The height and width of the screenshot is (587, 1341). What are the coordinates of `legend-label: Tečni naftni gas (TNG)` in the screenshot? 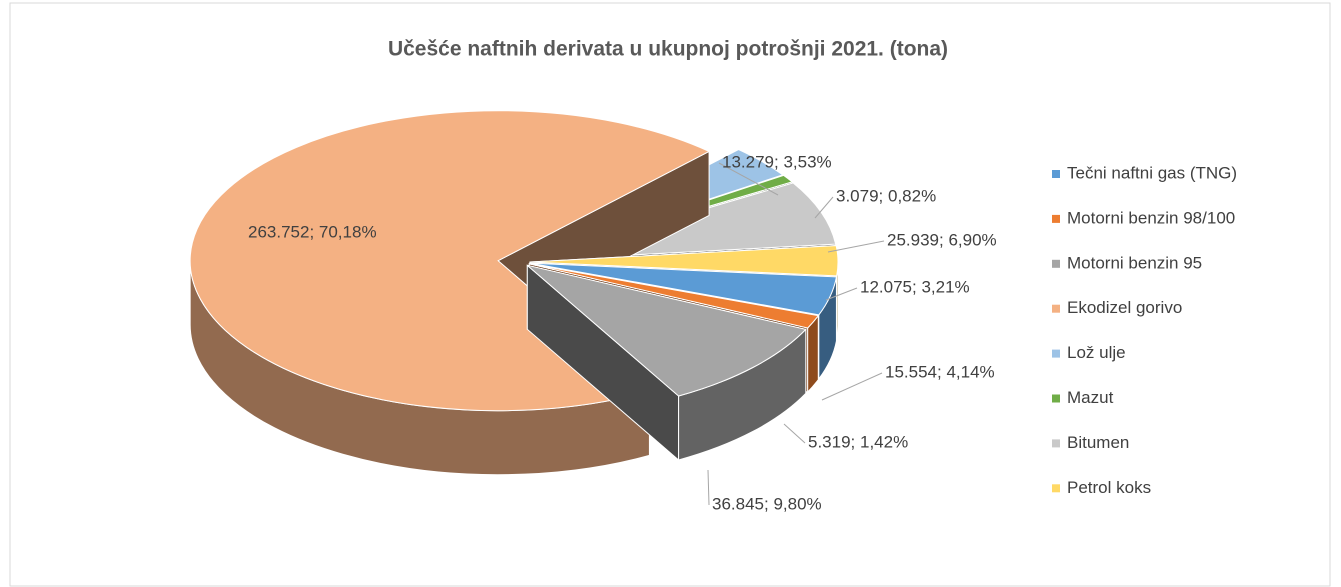 It's located at (1152, 172).